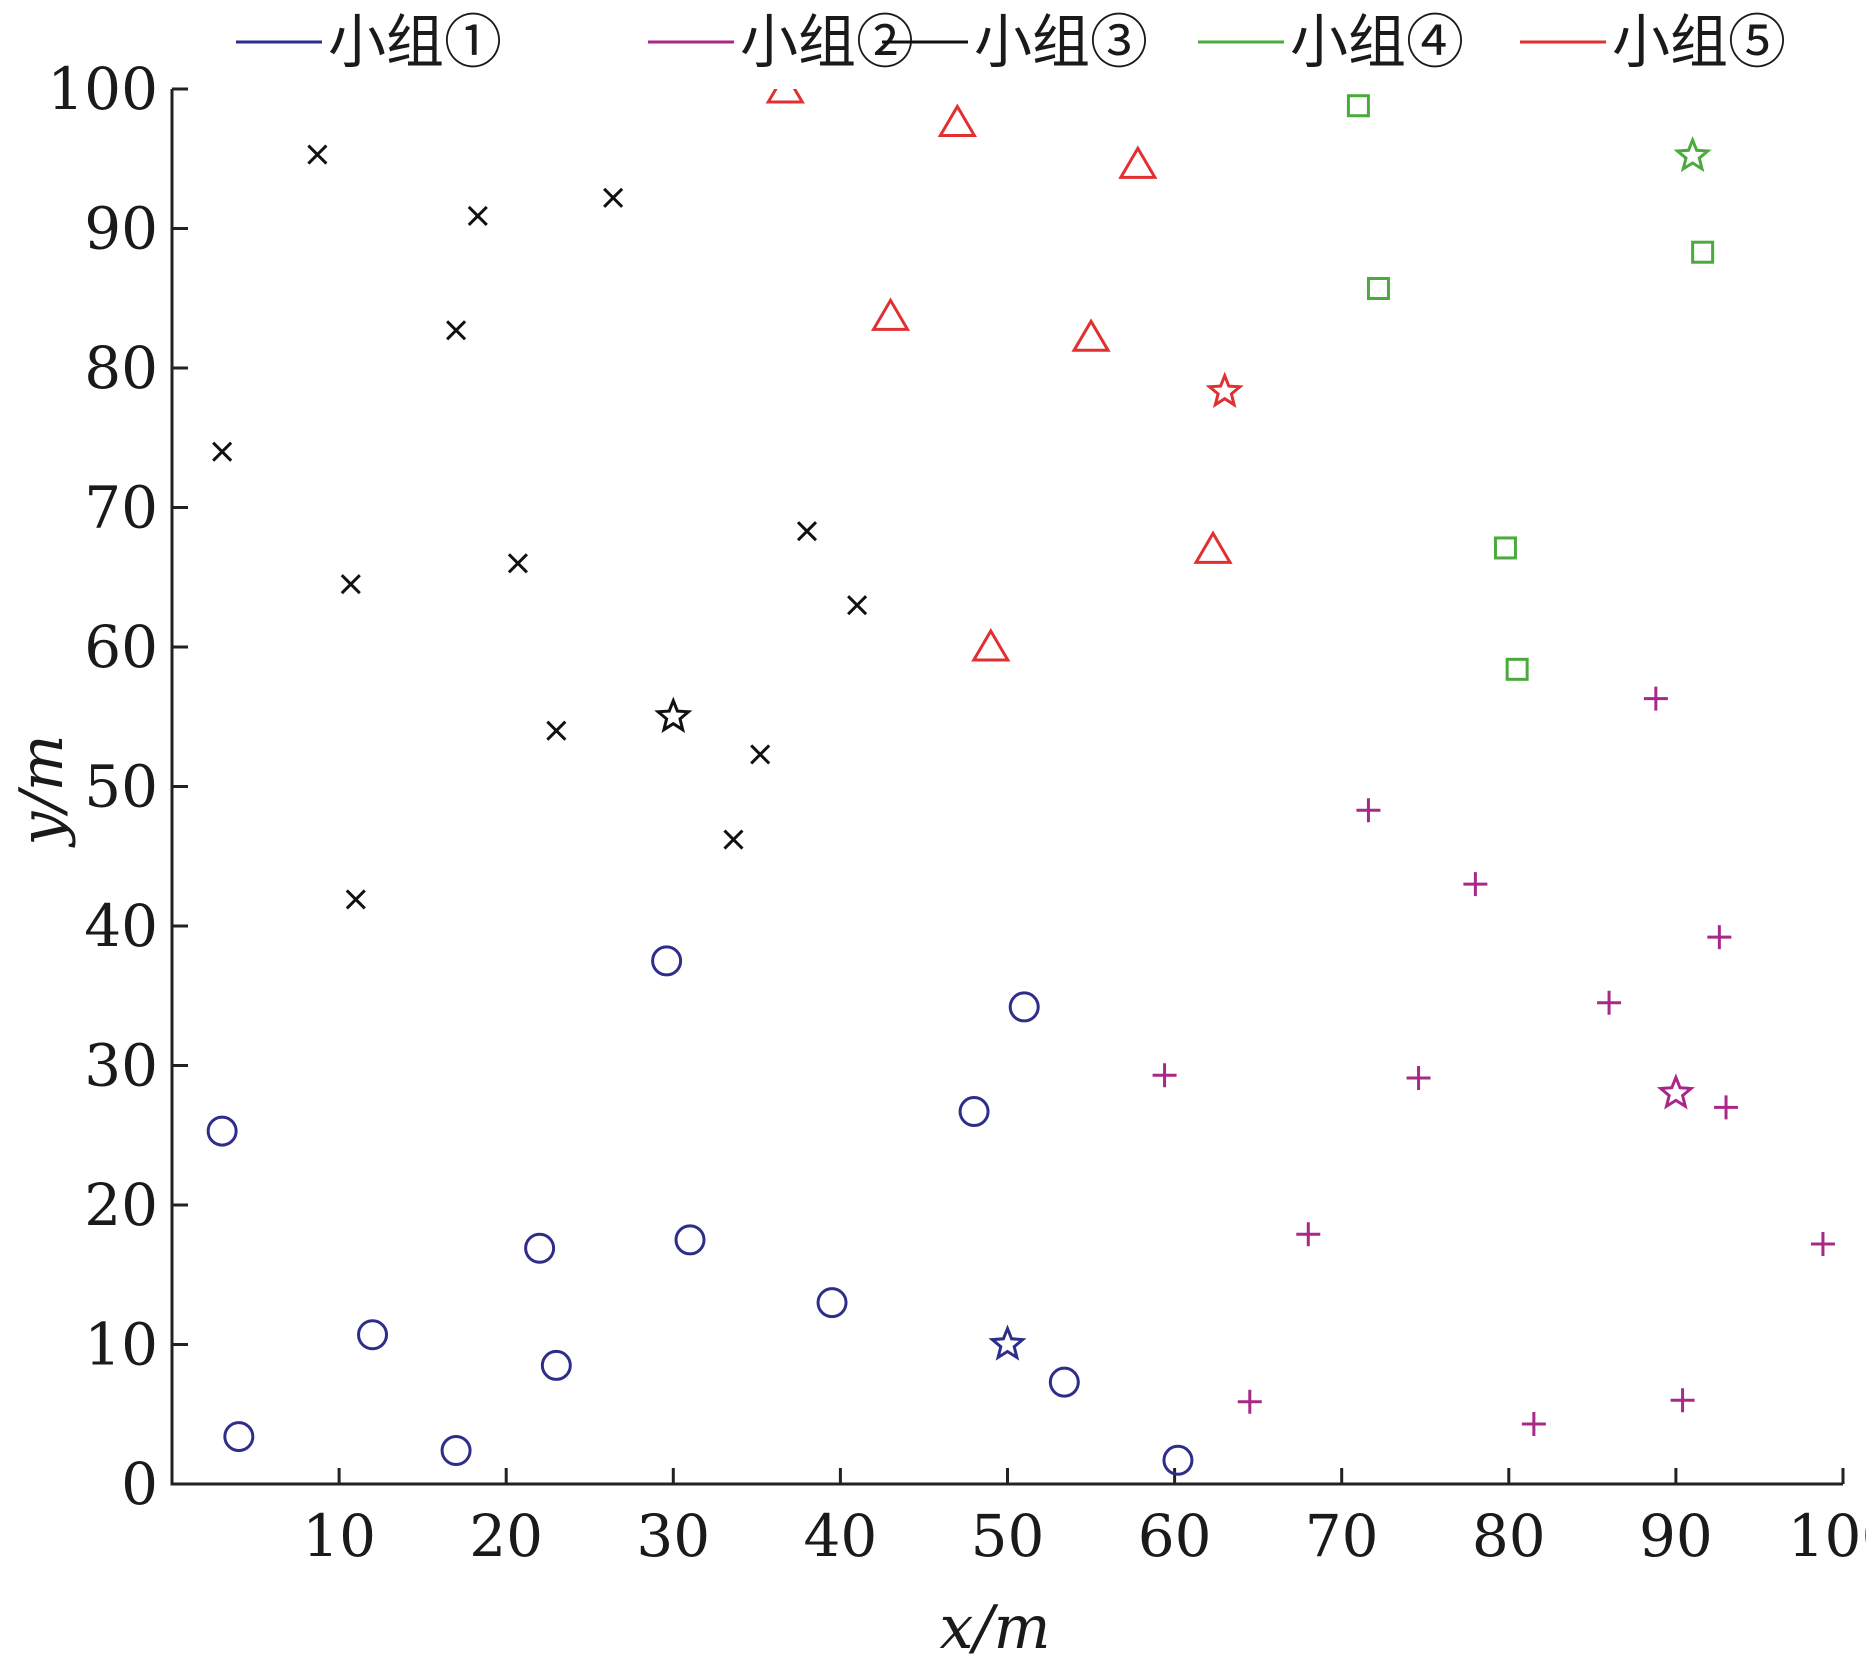 The width and height of the screenshot is (1866, 1658). What do you see at coordinates (339, 1536) in the screenshot?
I see `x-tick-label: 10` at bounding box center [339, 1536].